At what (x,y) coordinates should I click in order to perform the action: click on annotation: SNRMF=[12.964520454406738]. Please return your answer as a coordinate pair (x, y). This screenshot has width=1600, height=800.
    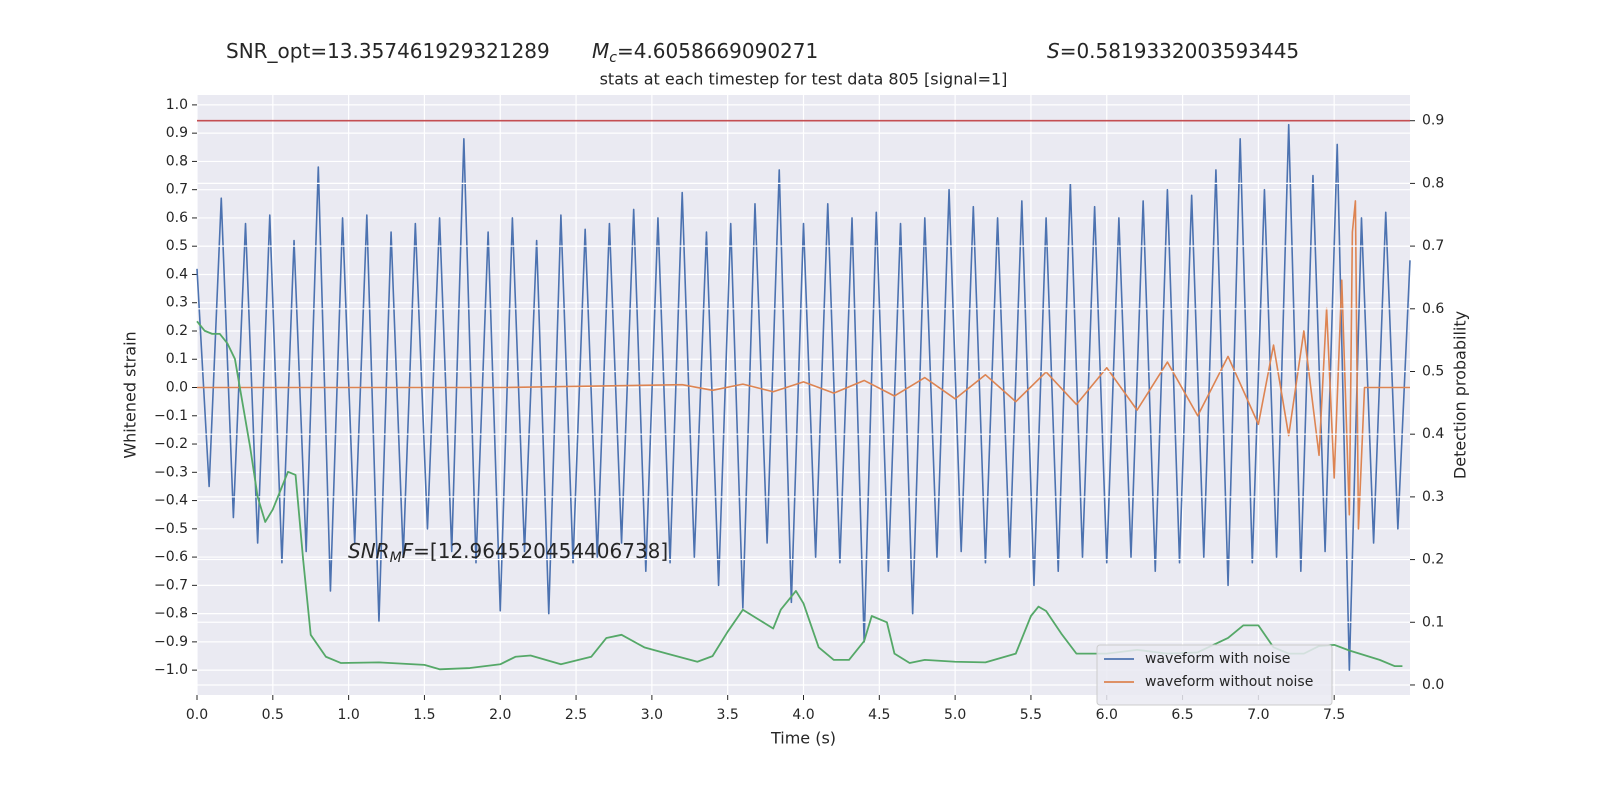
    Looking at the image, I should click on (508, 553).